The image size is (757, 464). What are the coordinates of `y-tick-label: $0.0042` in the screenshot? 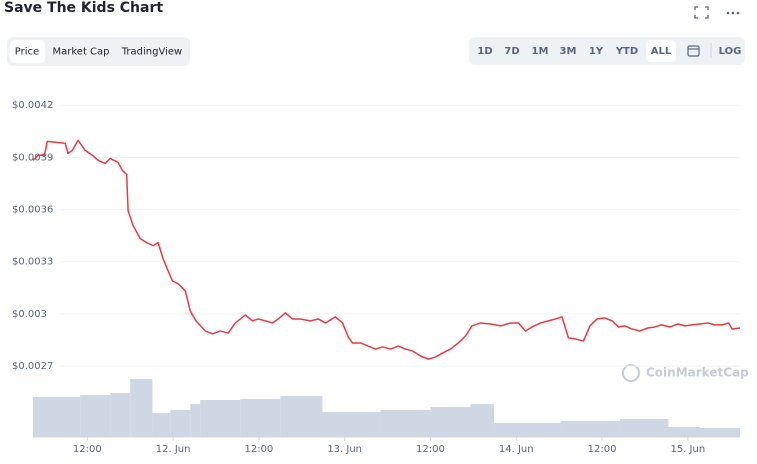 It's located at (32, 105).